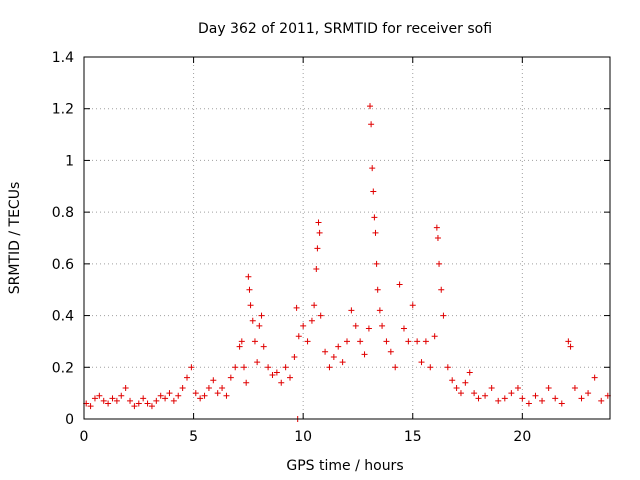  Describe the element at coordinates (63, 368) in the screenshot. I see `y-tick-label: 0.2` at that location.